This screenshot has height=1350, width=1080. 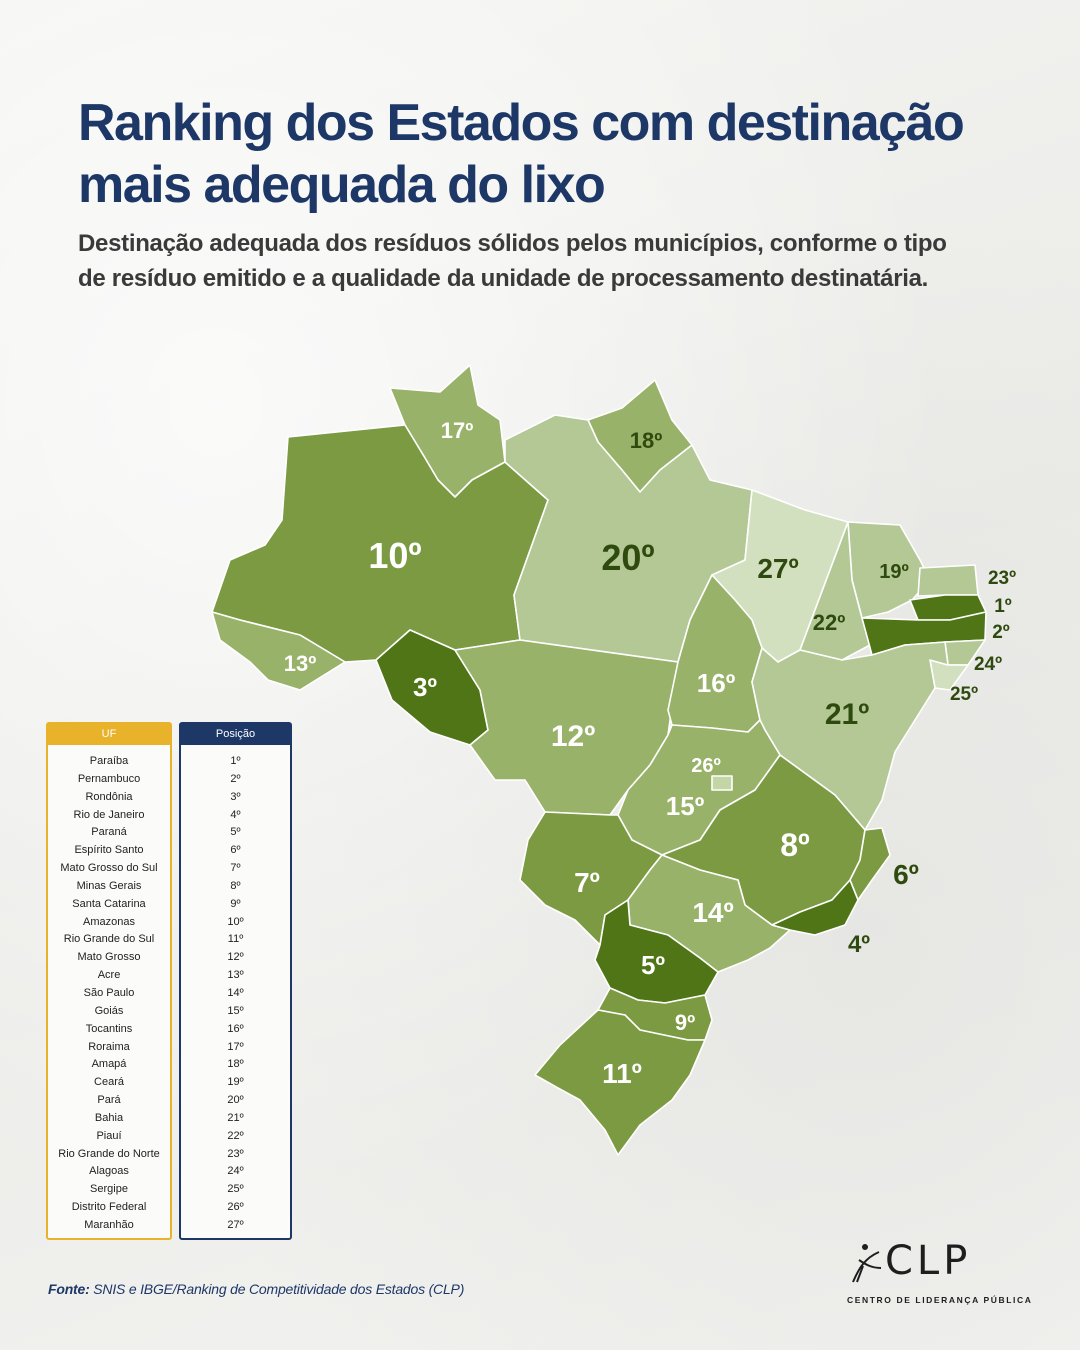 What do you see at coordinates (109, 921) in the screenshot?
I see `uf-row: Amazonas` at bounding box center [109, 921].